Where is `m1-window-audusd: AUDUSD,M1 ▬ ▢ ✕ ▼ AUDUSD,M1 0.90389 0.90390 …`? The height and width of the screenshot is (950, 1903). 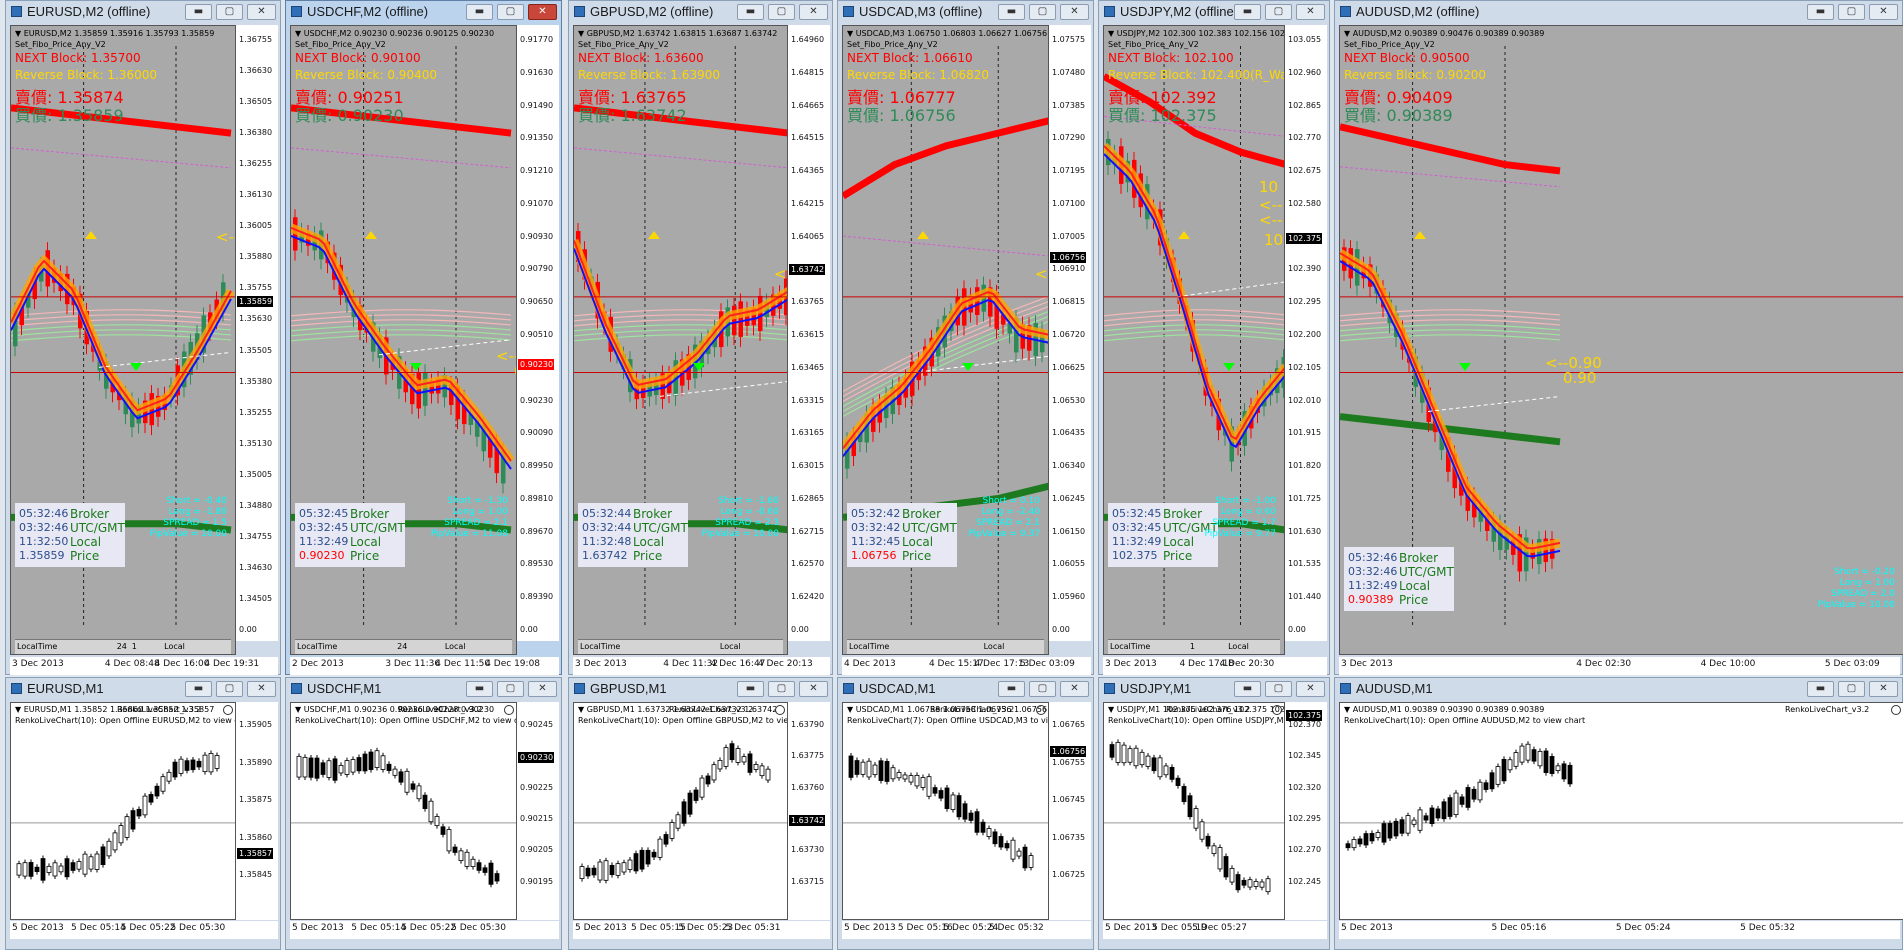 m1-window-audusd: AUDUSD,M1 ▬ ▢ ✕ ▼ AUDUSD,M1 0.90389 0.90390 … is located at coordinates (1618, 813).